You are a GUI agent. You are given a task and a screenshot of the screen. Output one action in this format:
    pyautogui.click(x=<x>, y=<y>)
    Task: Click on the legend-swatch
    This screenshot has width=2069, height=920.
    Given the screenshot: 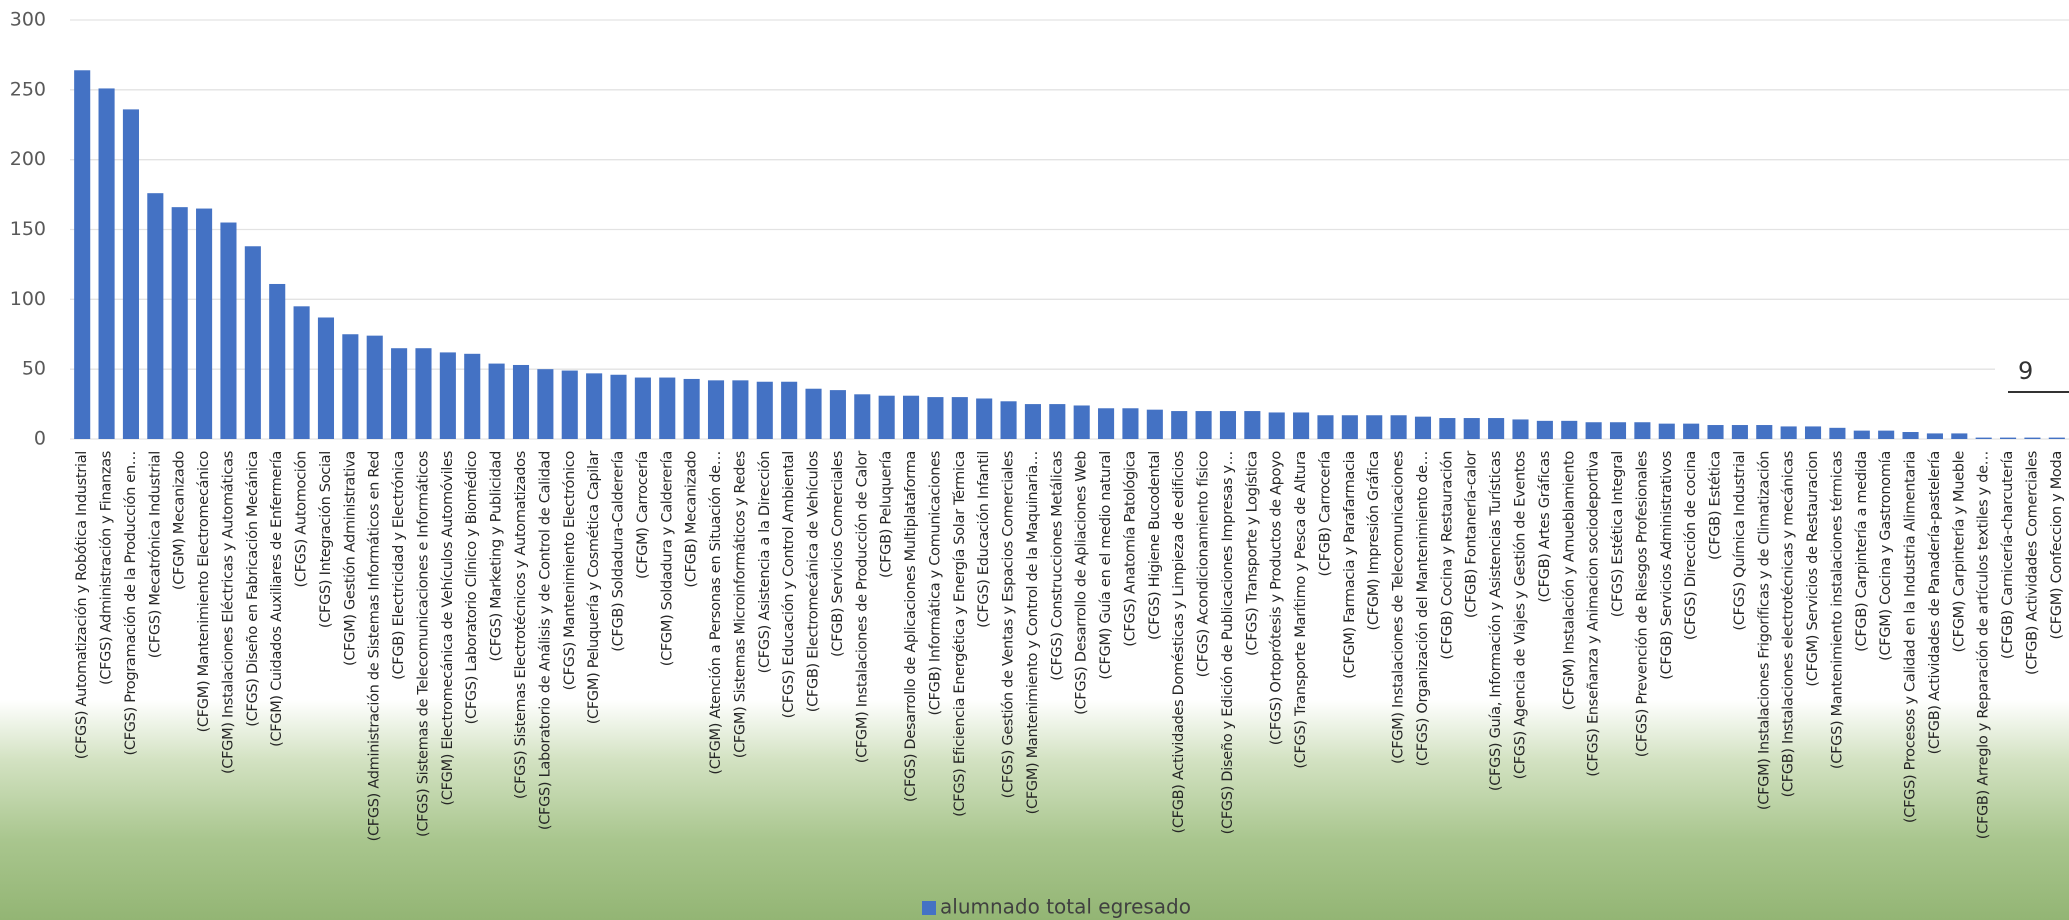 What is the action you would take?
    pyautogui.click(x=929, y=908)
    